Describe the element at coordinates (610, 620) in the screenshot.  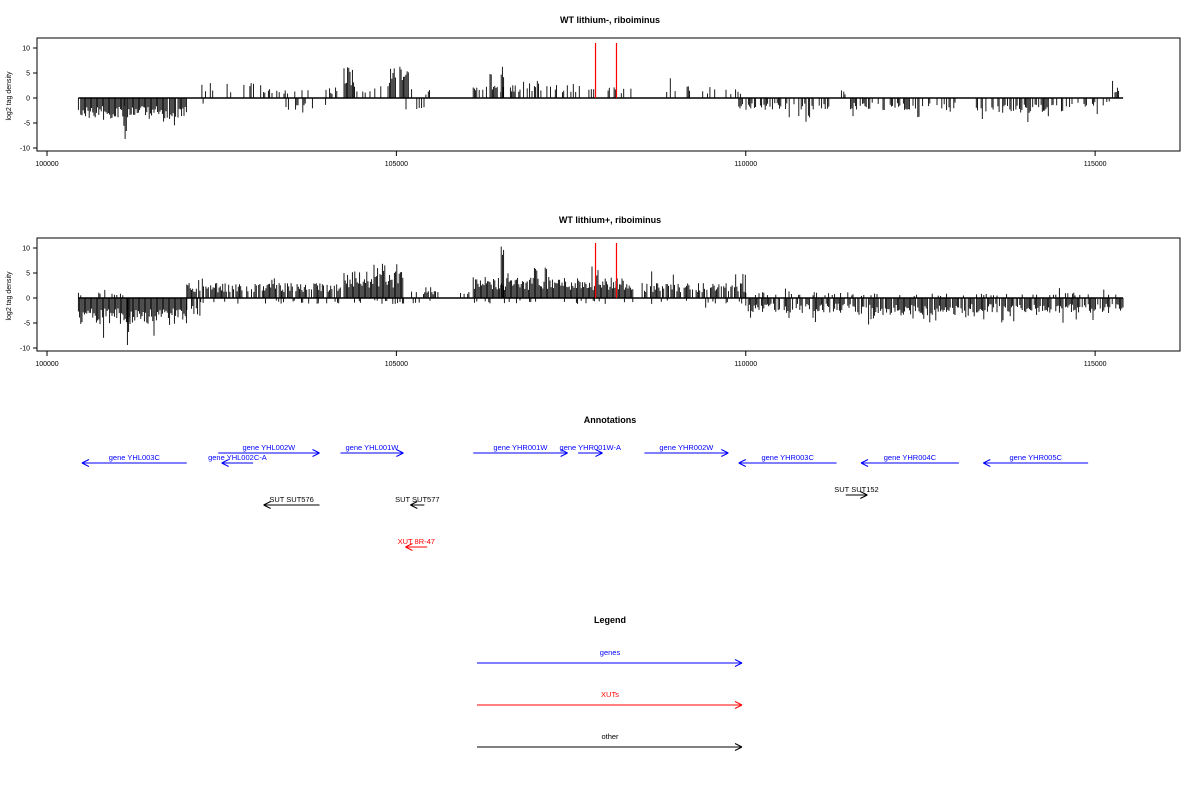
I see `legend-title: Legend` at that location.